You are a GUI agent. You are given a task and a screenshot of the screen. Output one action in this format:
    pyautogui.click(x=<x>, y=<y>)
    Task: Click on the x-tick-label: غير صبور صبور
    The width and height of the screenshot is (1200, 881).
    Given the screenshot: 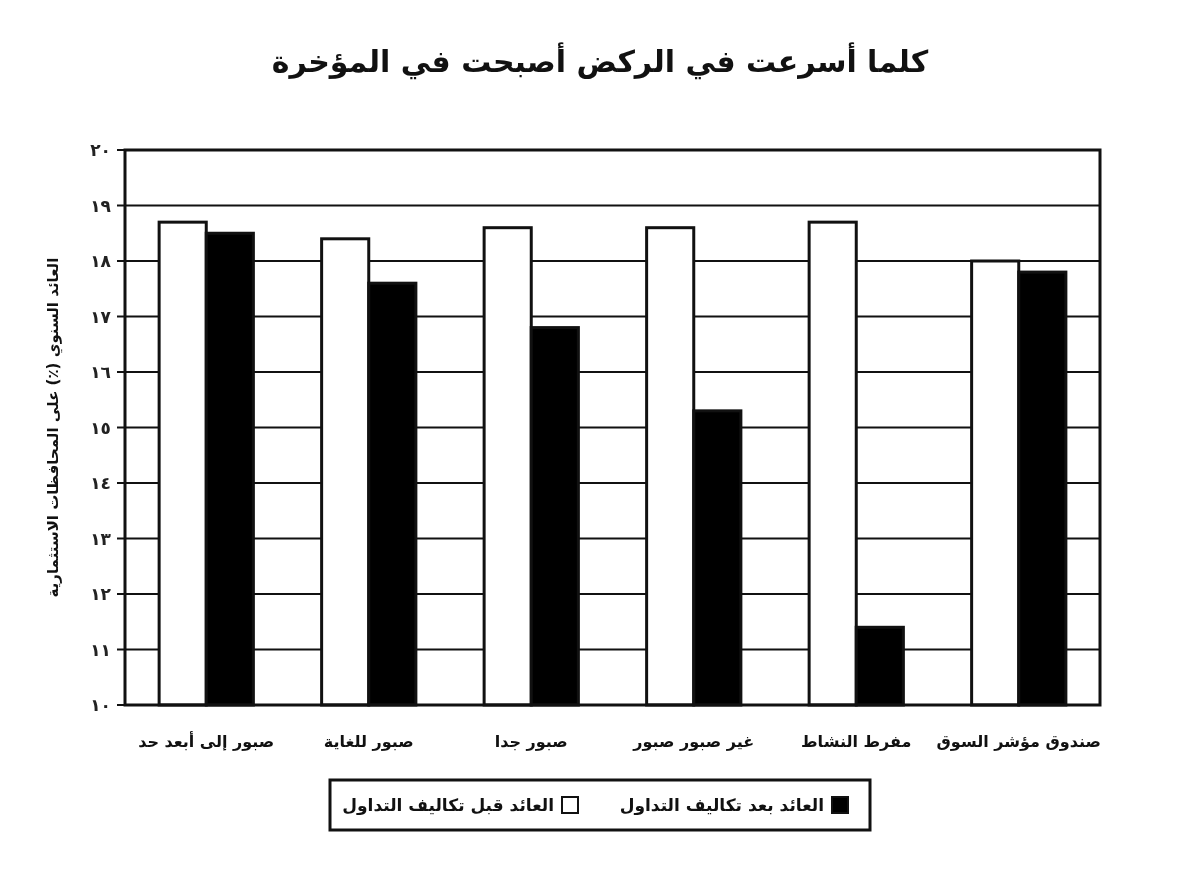 What is the action you would take?
    pyautogui.click(x=693, y=741)
    